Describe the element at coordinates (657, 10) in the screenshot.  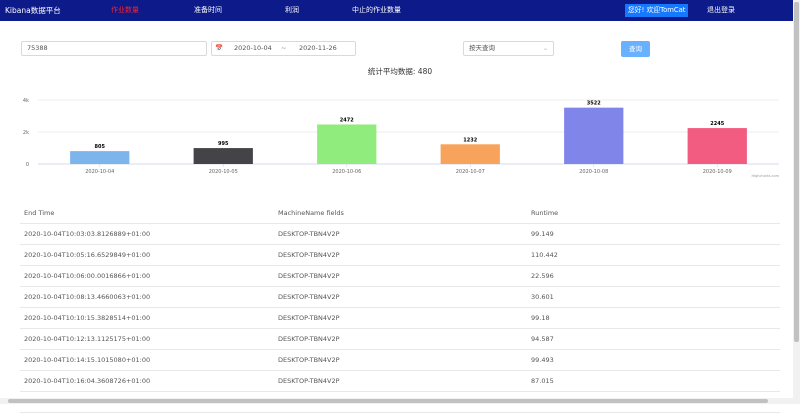
I see `user-greeting-badge: 您好! 欢迎TomCat` at that location.